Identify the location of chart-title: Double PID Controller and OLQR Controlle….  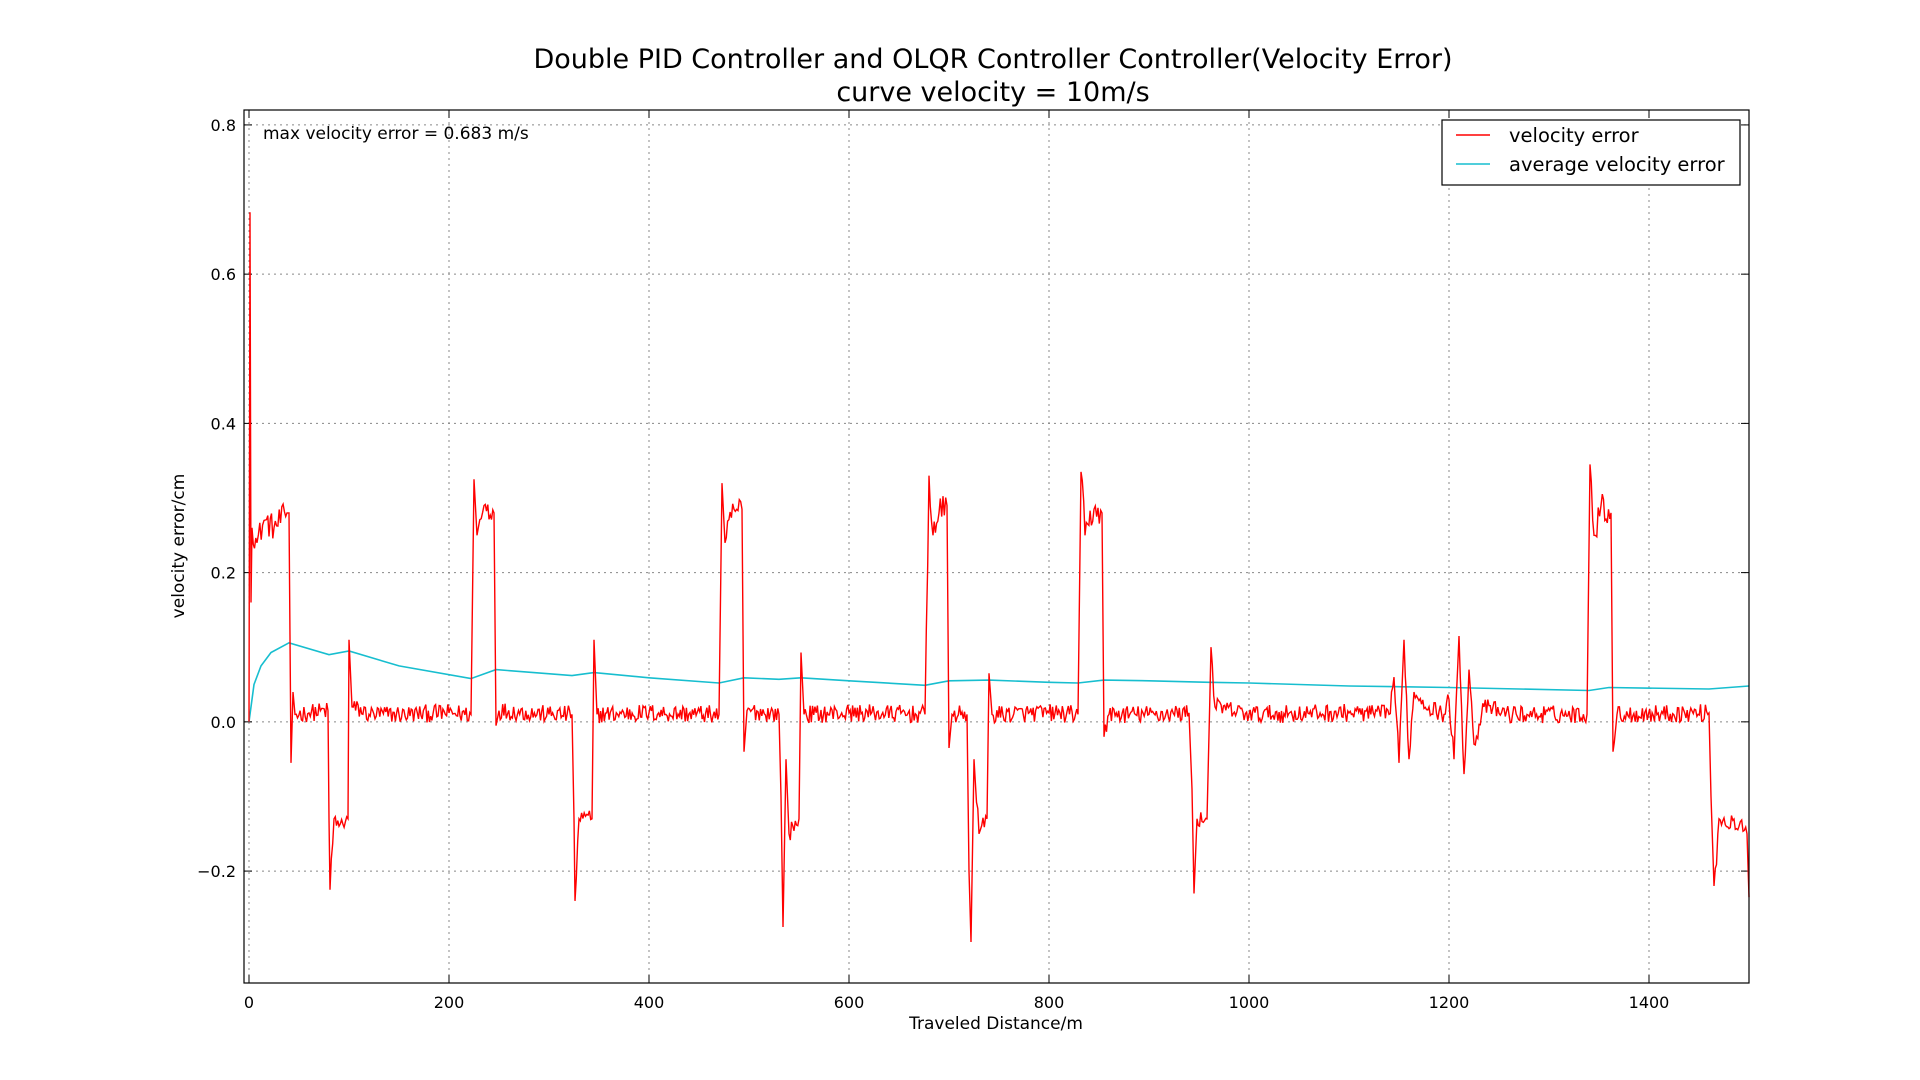
(992, 59).